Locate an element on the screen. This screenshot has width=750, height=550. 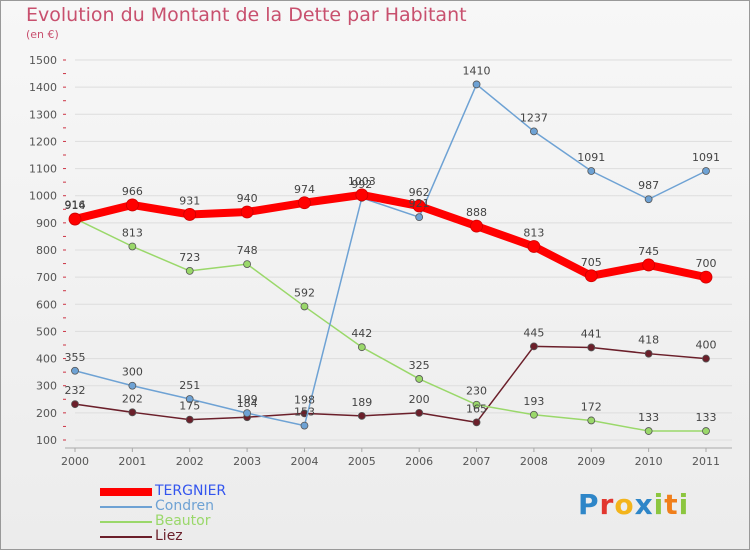
data-label: 992 is located at coordinates (361, 184).